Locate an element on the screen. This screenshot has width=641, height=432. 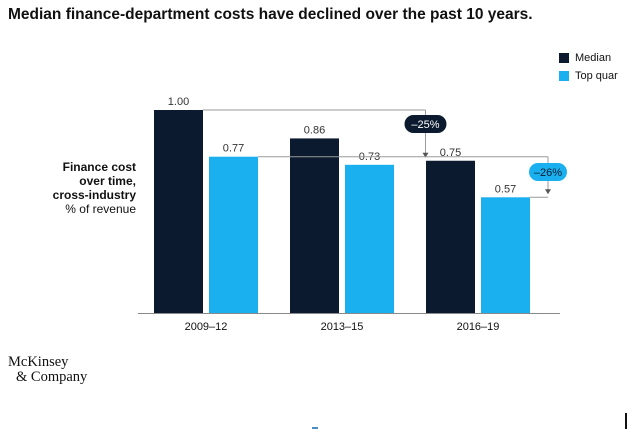
legend-item-top-quartile: Top quar is located at coordinates (588, 76).